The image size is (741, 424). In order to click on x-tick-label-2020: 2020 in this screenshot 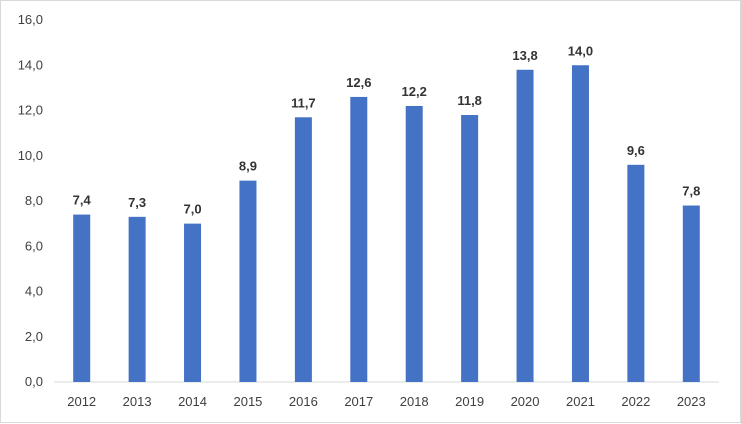, I will do `click(525, 401)`.